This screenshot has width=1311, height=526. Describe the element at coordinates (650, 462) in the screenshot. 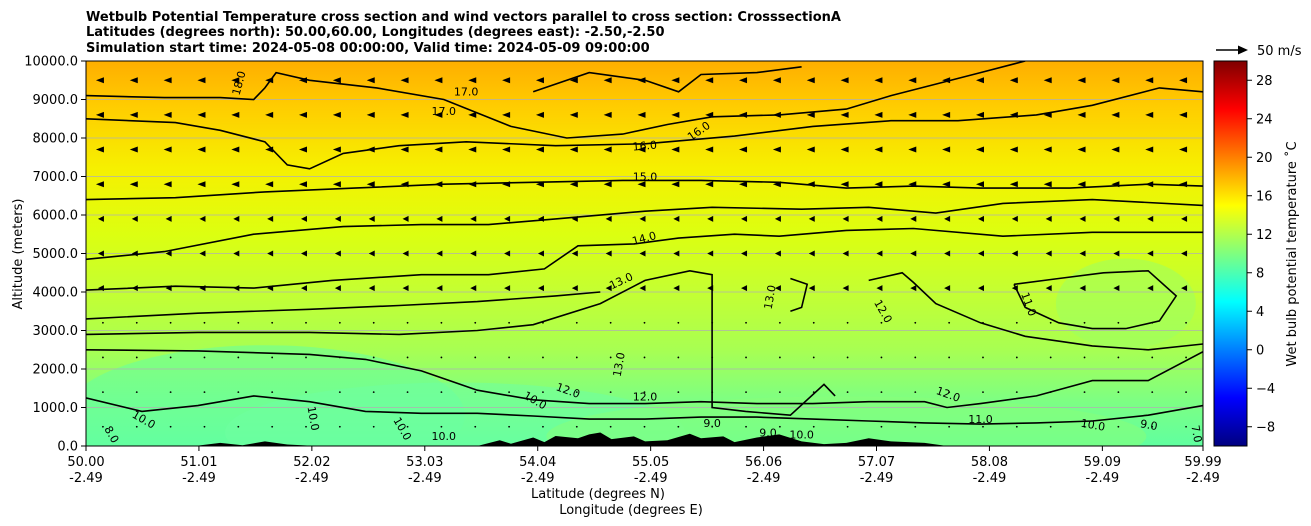

I see `x-tick-latitude: 55.05` at that location.